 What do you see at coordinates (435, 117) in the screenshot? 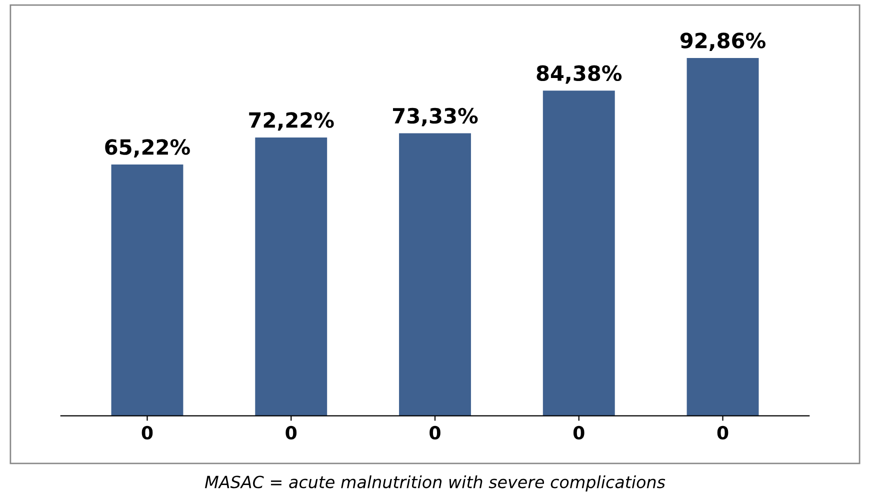
I see `data-label: 73,33%` at bounding box center [435, 117].